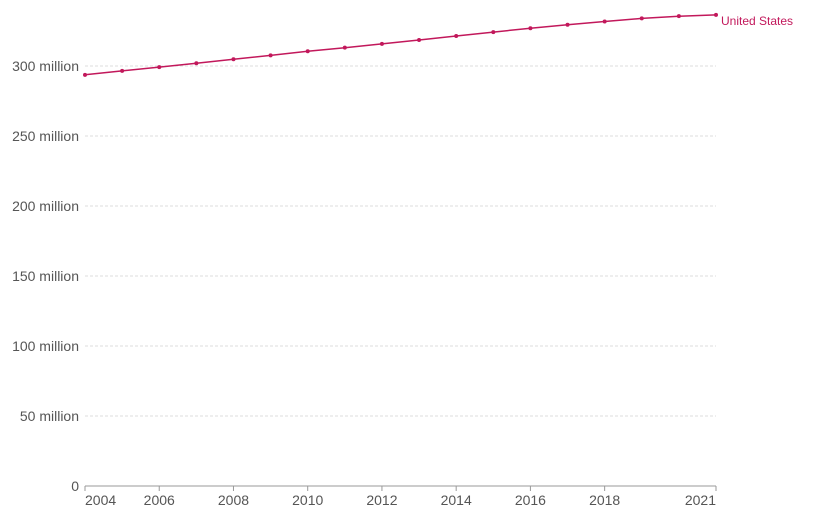  What do you see at coordinates (159, 500) in the screenshot?
I see `x-tick-label: 2006` at bounding box center [159, 500].